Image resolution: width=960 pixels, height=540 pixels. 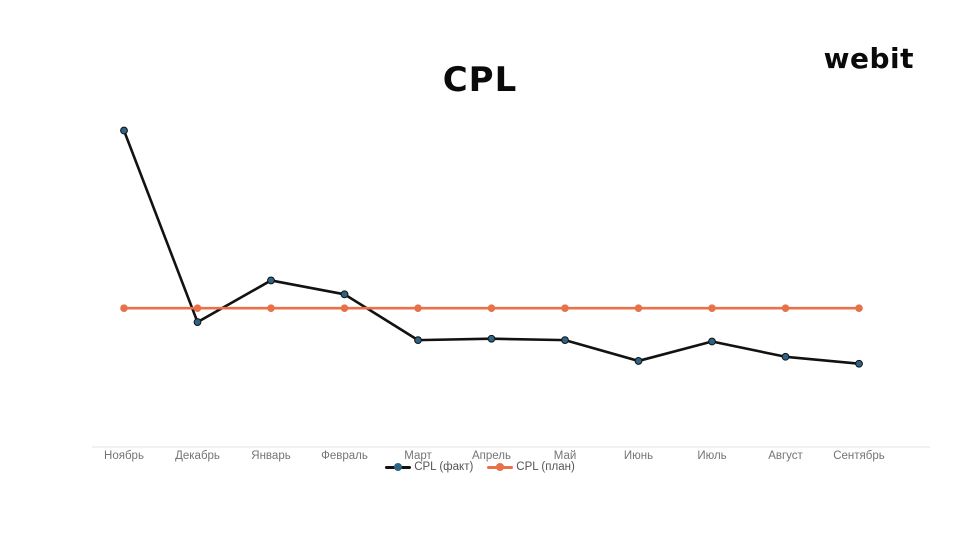 I want to click on legend-item-fact: CPL (факт), so click(x=429, y=467).